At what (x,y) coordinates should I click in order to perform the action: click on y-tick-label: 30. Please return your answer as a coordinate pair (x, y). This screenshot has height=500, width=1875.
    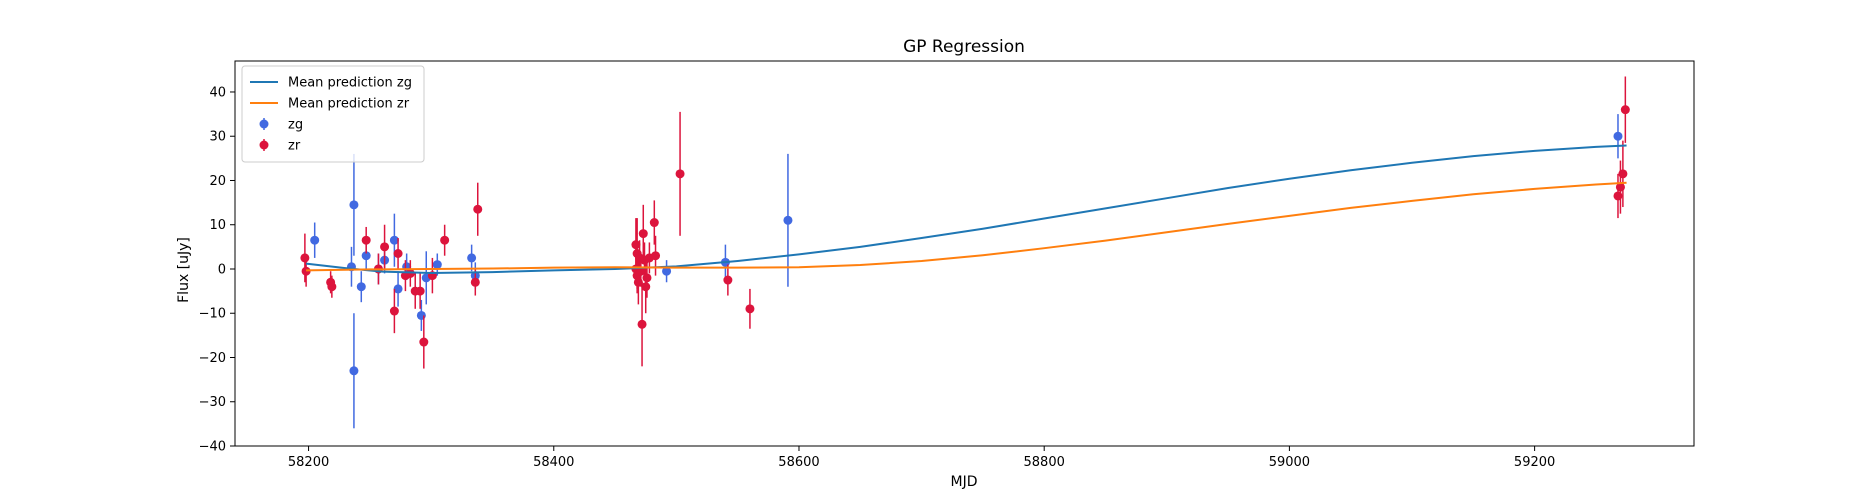
    Looking at the image, I should click on (217, 137).